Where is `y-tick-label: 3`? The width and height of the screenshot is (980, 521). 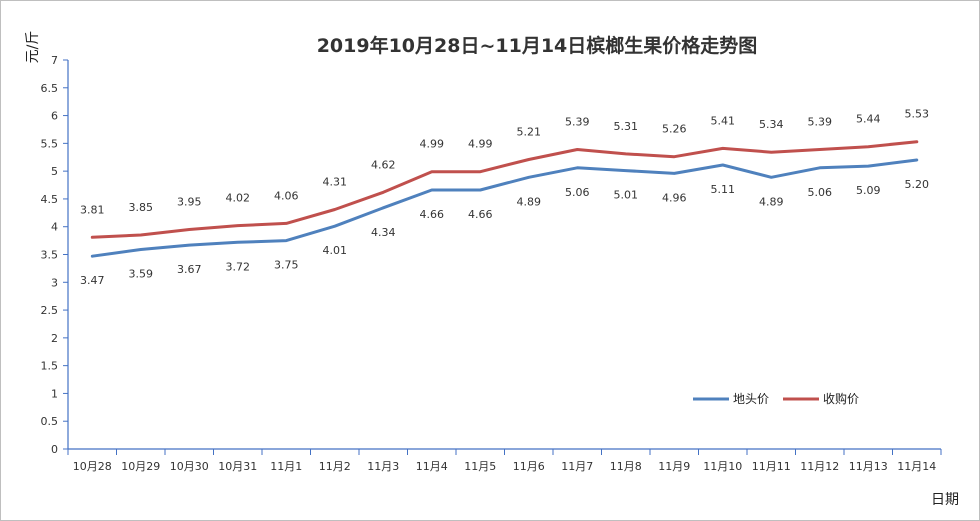
y-tick-label: 3 is located at coordinates (54, 282).